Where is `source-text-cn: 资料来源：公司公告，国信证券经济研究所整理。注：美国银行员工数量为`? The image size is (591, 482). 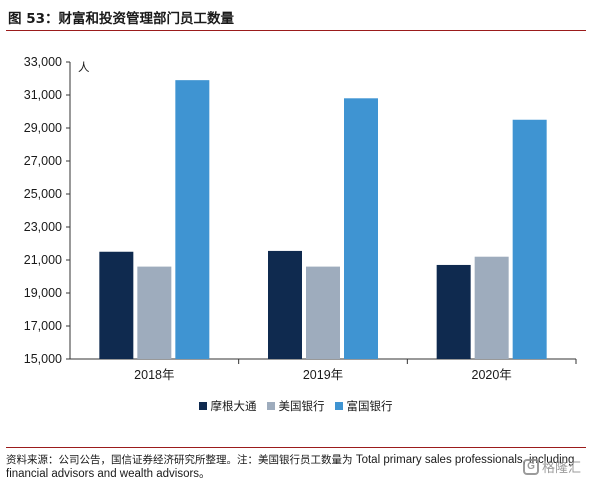
source-text-cn: 资料来源：公司公告，国信证券经济研究所整理。注：美国银行员工数量为 is located at coordinates (179, 460).